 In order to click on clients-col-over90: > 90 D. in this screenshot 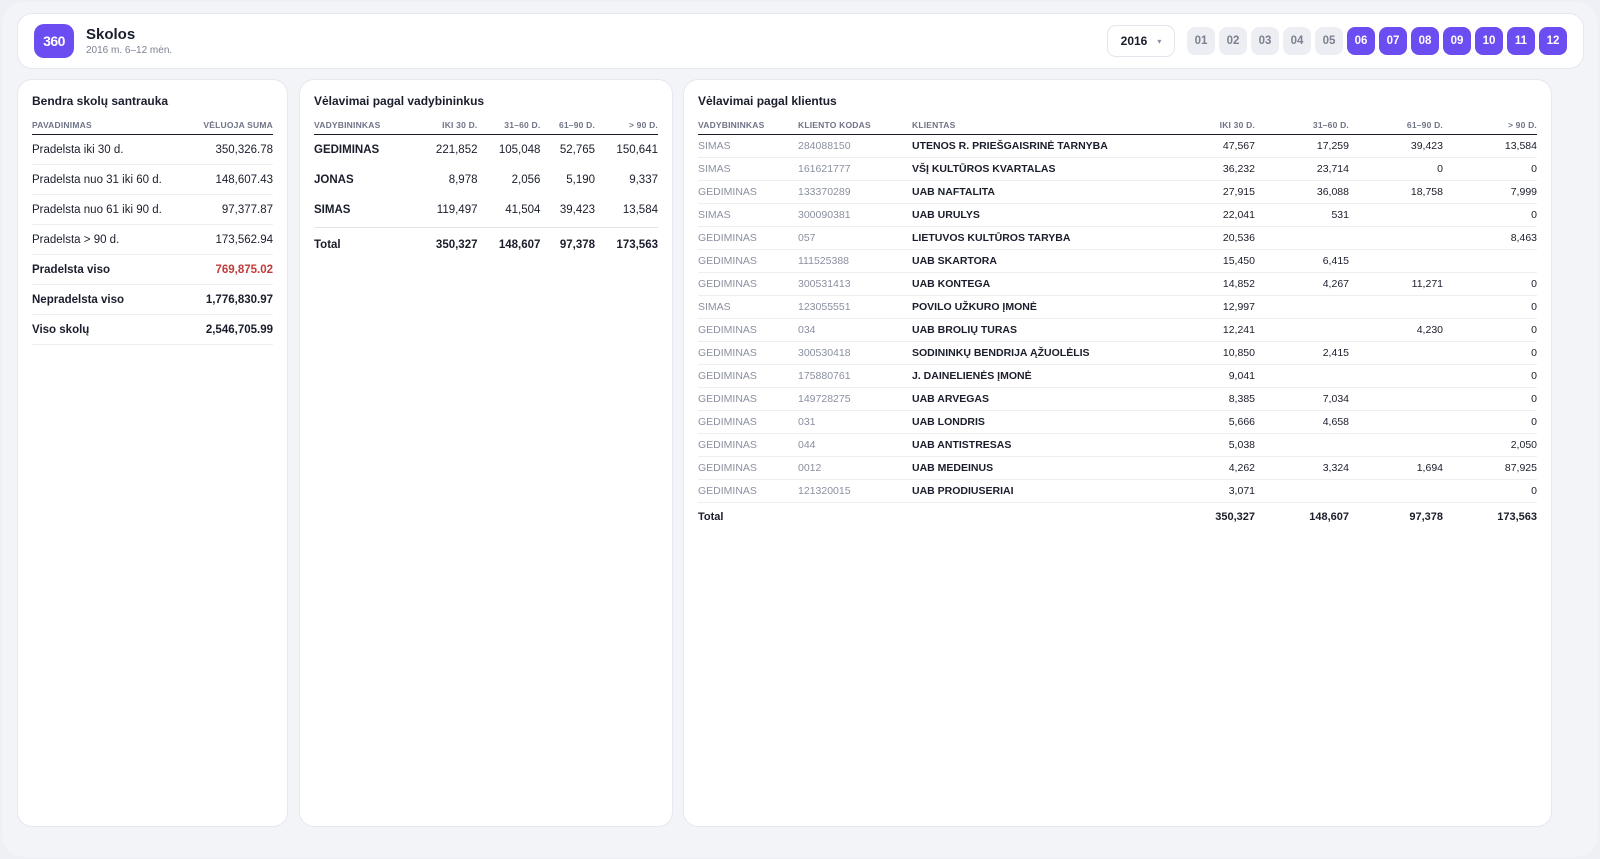, I will do `click(1490, 127)`.